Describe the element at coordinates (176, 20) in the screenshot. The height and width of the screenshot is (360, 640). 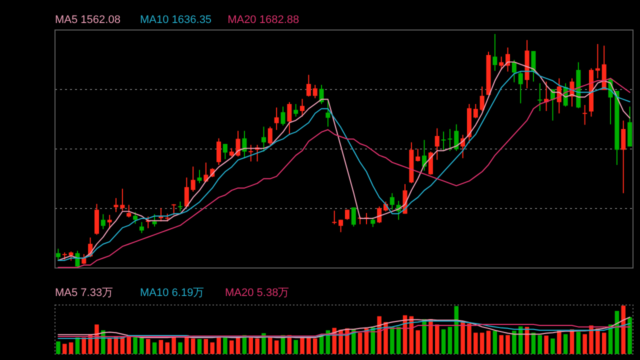
I see `text: MA10 1636.35` at that location.